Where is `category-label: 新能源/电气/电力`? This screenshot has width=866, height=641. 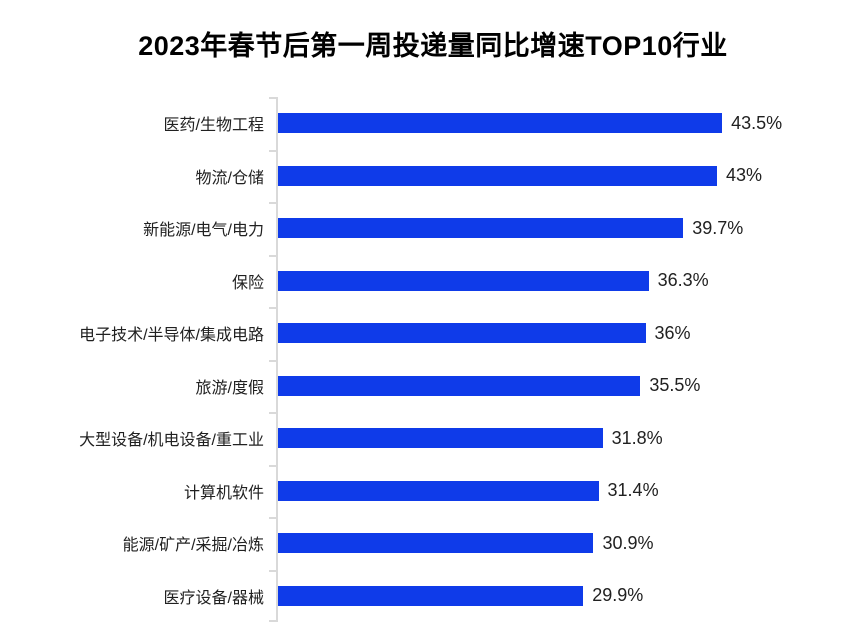 category-label: 新能源/电气/电力 is located at coordinates (203, 231).